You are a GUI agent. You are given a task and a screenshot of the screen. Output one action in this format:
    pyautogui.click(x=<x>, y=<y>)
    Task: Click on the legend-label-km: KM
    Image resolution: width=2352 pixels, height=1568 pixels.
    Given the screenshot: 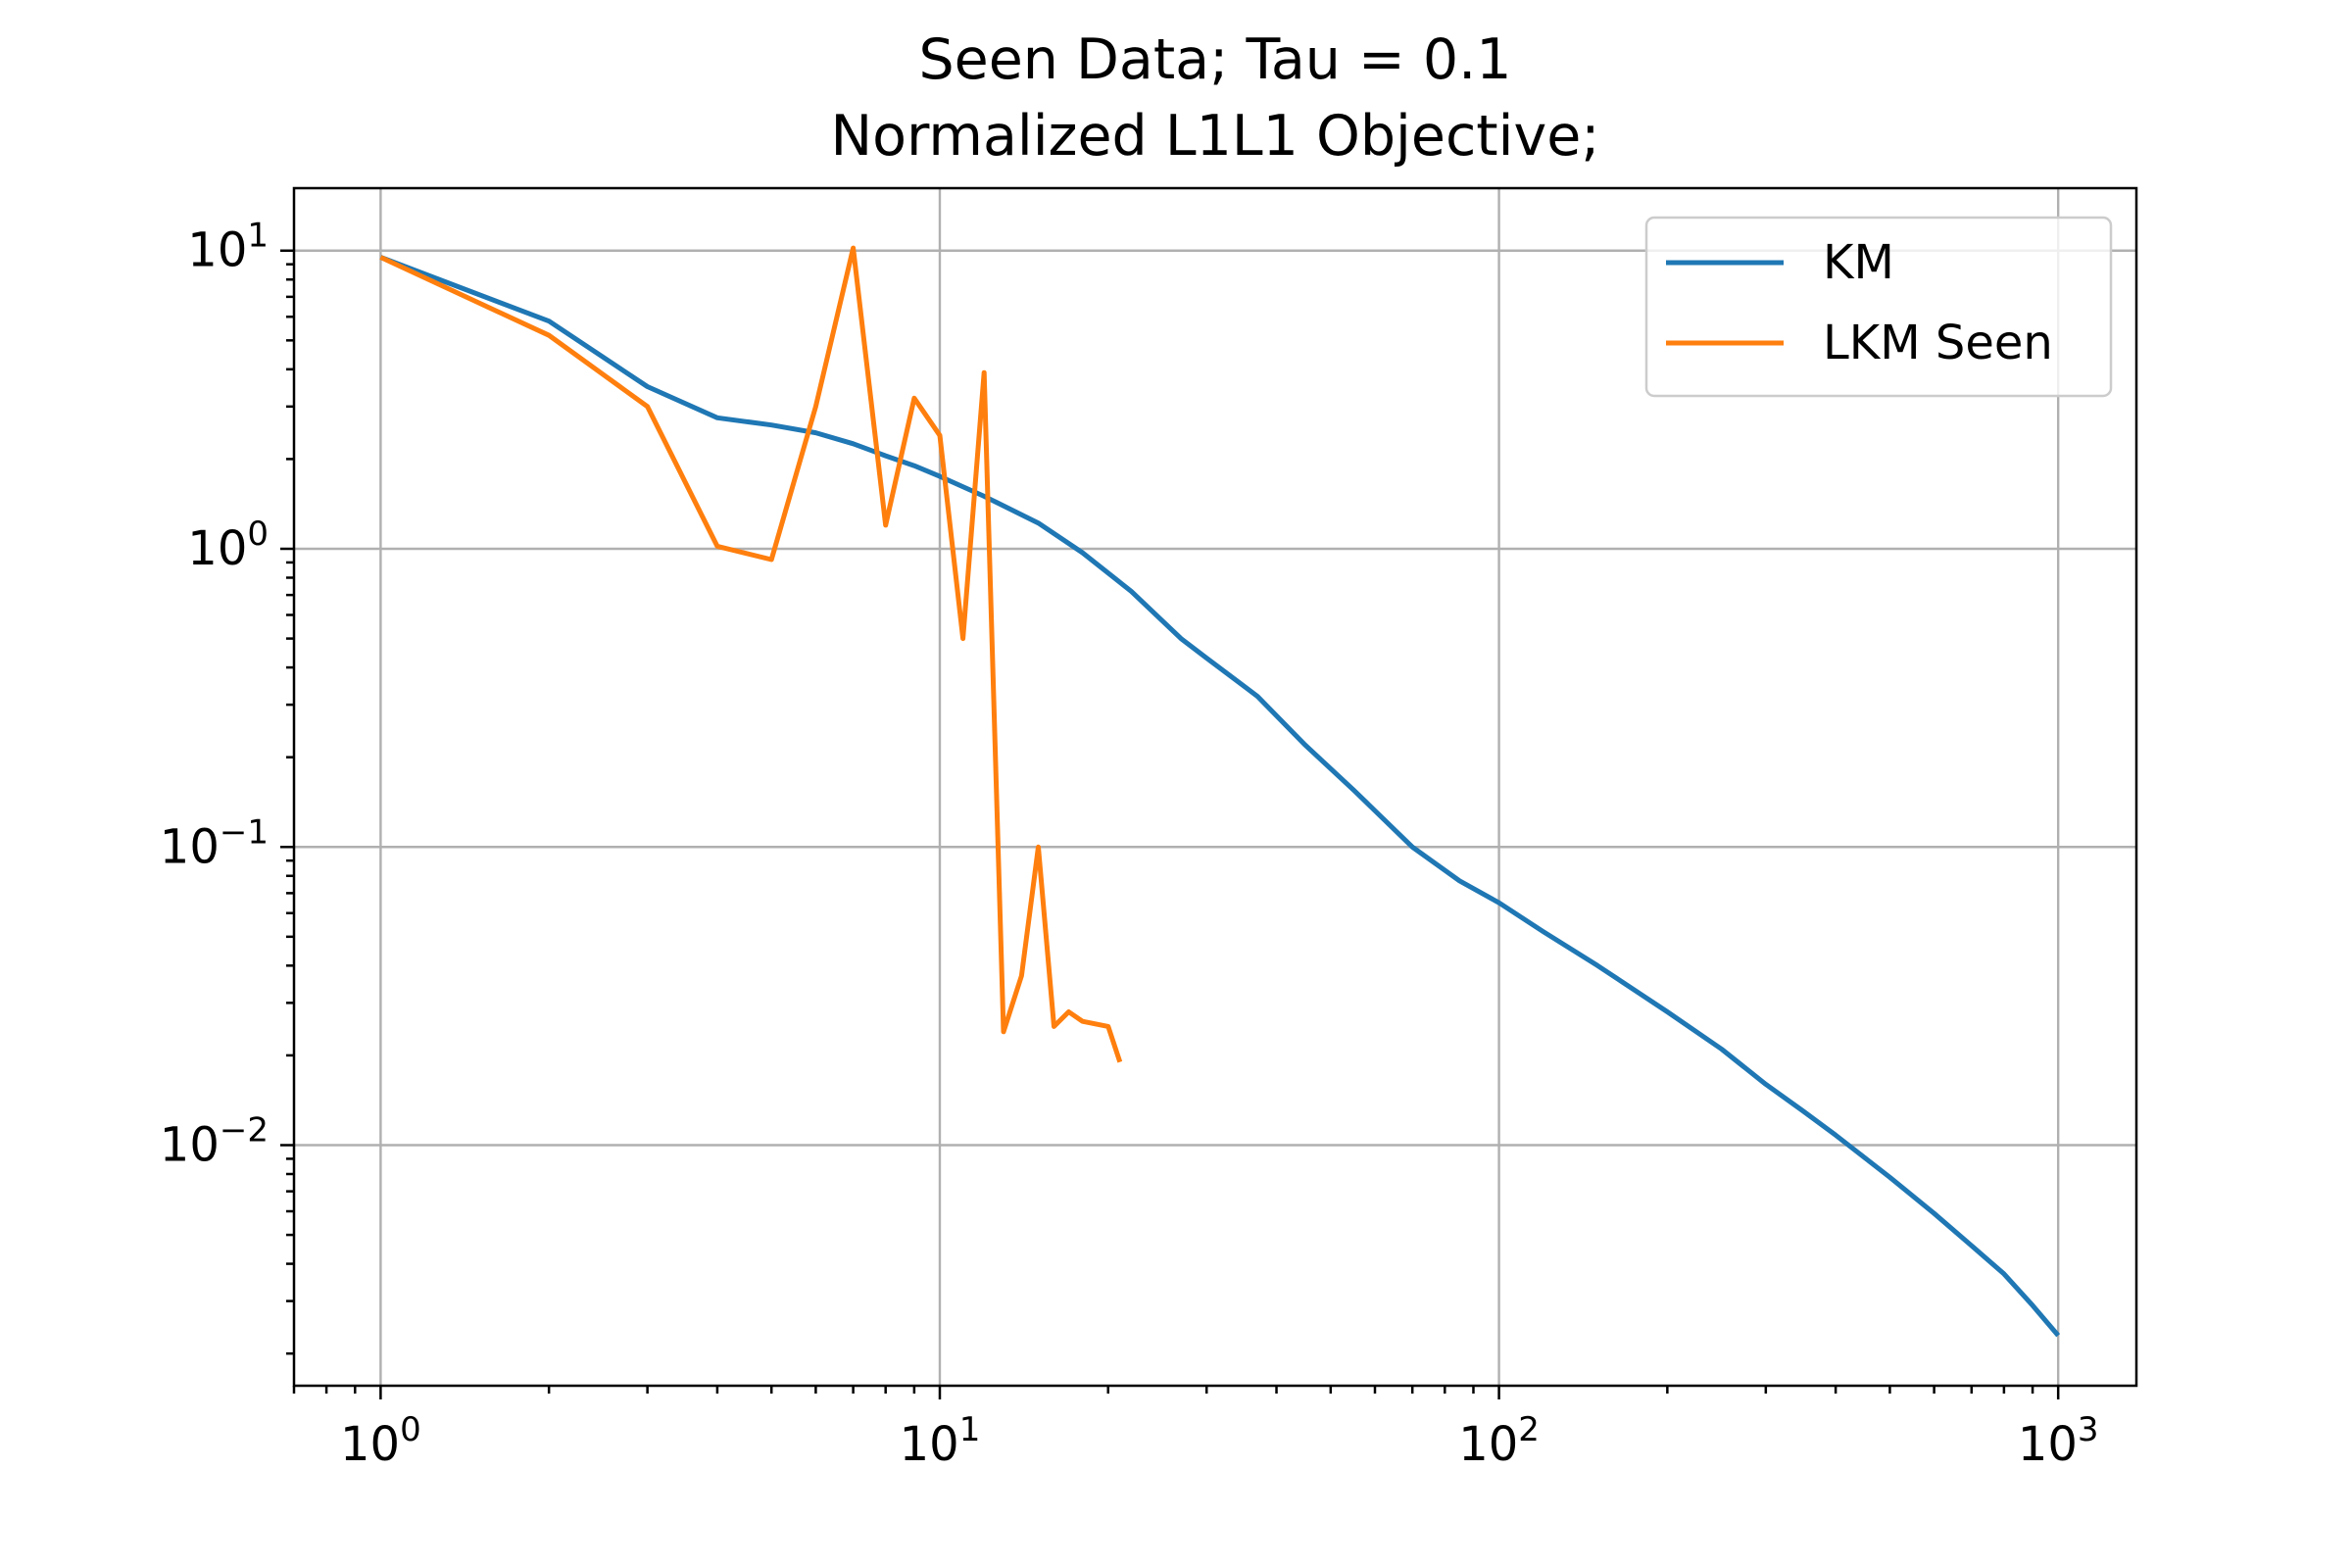 What is the action you would take?
    pyautogui.click(x=1858, y=262)
    